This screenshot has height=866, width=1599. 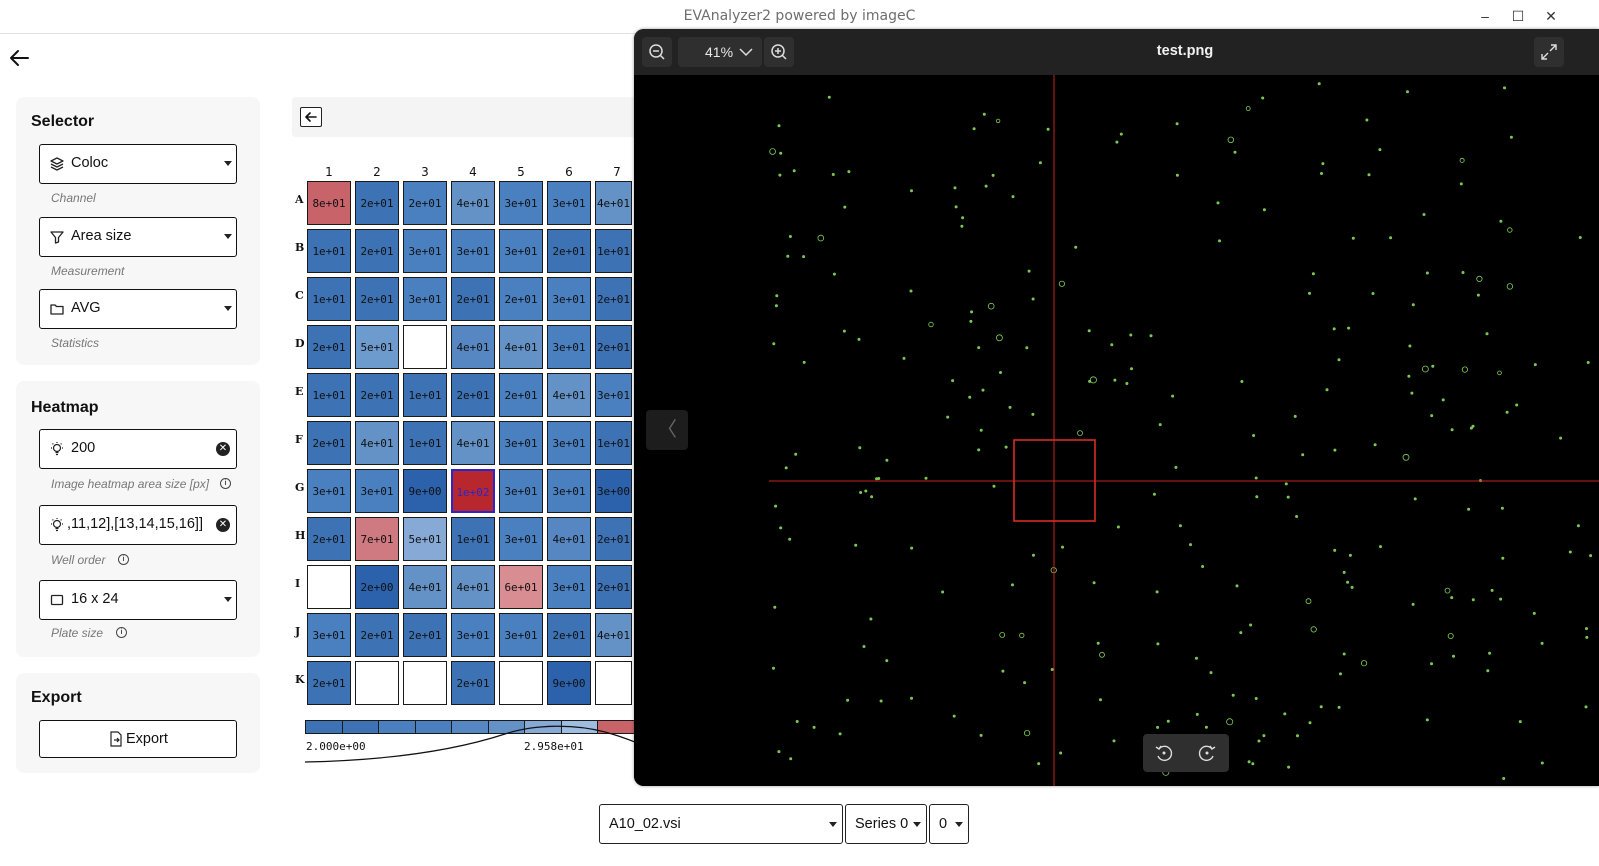 I want to click on fullscreen-button, so click(x=1549, y=52).